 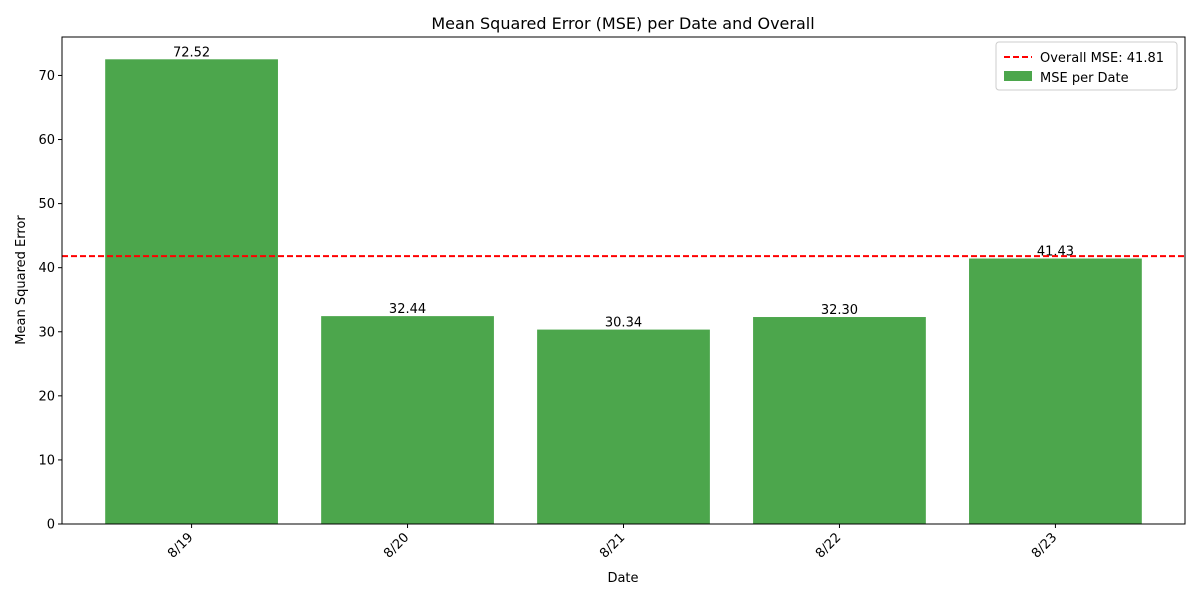 I want to click on data-label-8-20: 32.44, so click(x=407, y=309).